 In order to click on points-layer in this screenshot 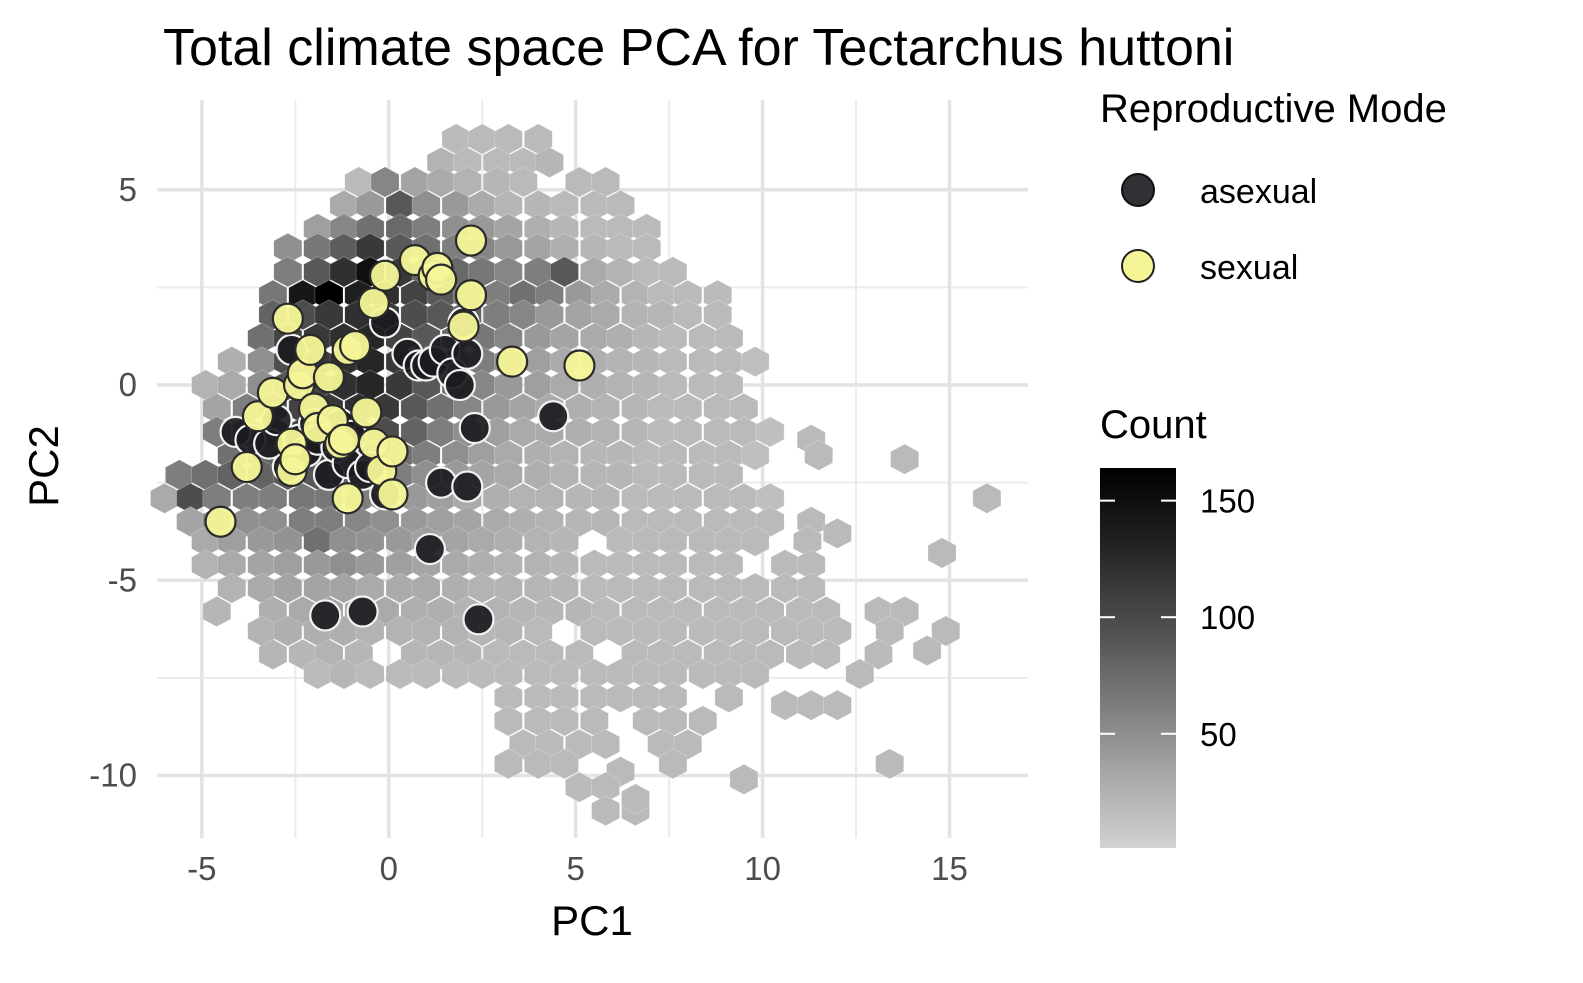, I will do `click(400, 430)`.